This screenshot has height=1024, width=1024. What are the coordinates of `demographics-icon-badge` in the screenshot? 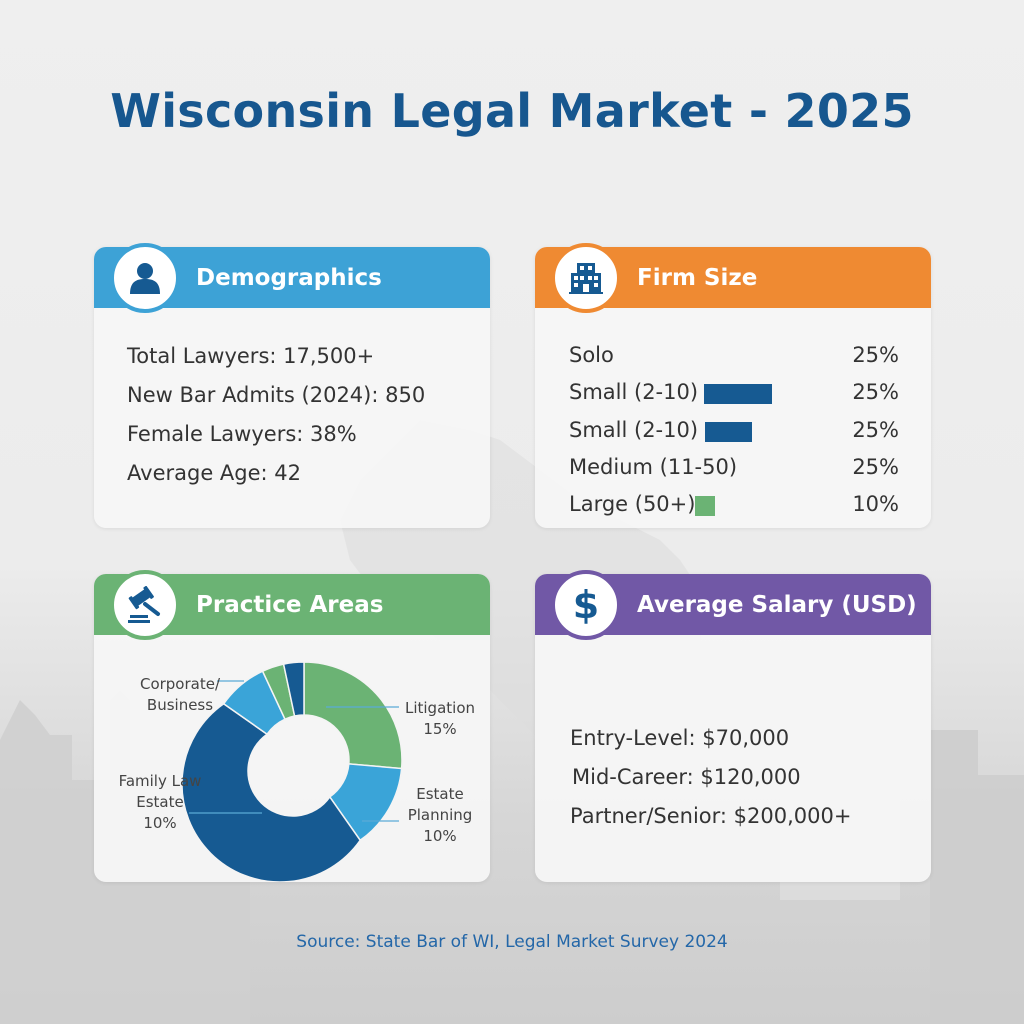 It's located at (145, 278).